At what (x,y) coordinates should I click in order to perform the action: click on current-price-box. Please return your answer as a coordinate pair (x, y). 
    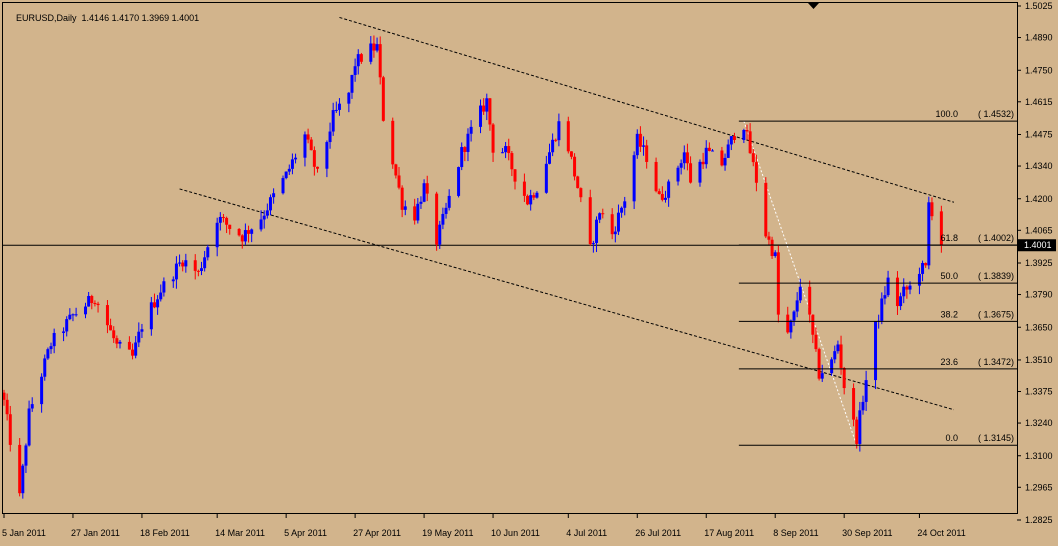
    Looking at the image, I should click on (1037, 245).